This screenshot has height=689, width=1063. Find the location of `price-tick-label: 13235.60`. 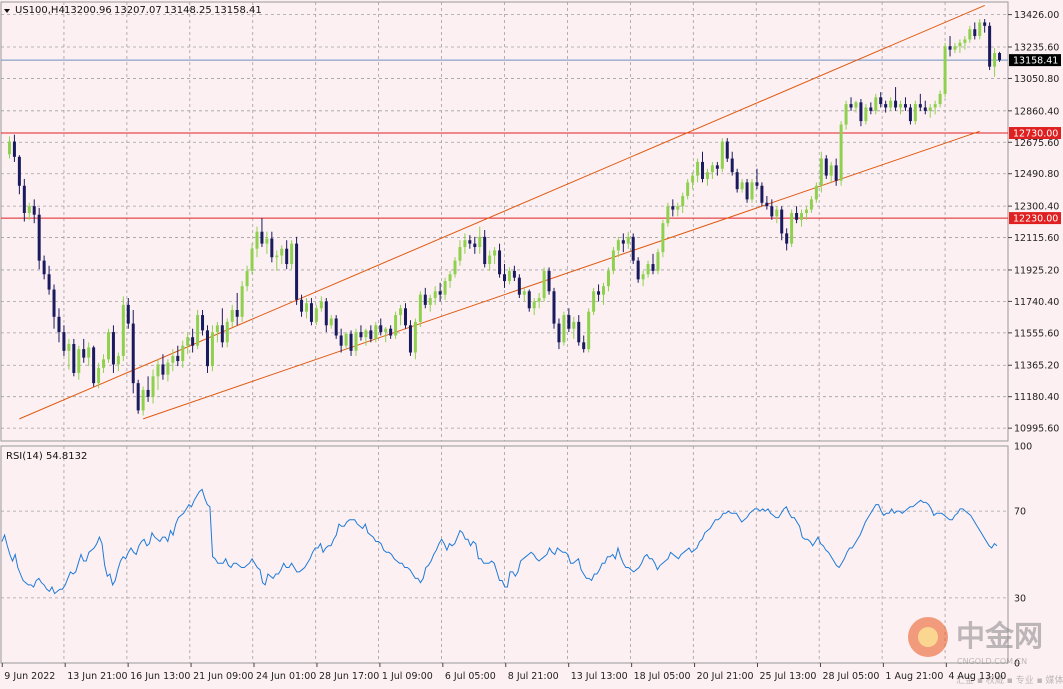

price-tick-label: 13235.60 is located at coordinates (1036, 47).